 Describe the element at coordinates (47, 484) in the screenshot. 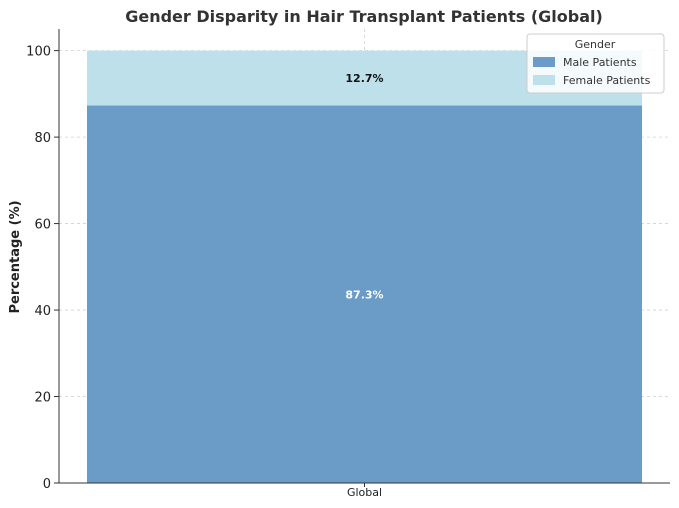

I see `y-tick-label: 0` at that location.